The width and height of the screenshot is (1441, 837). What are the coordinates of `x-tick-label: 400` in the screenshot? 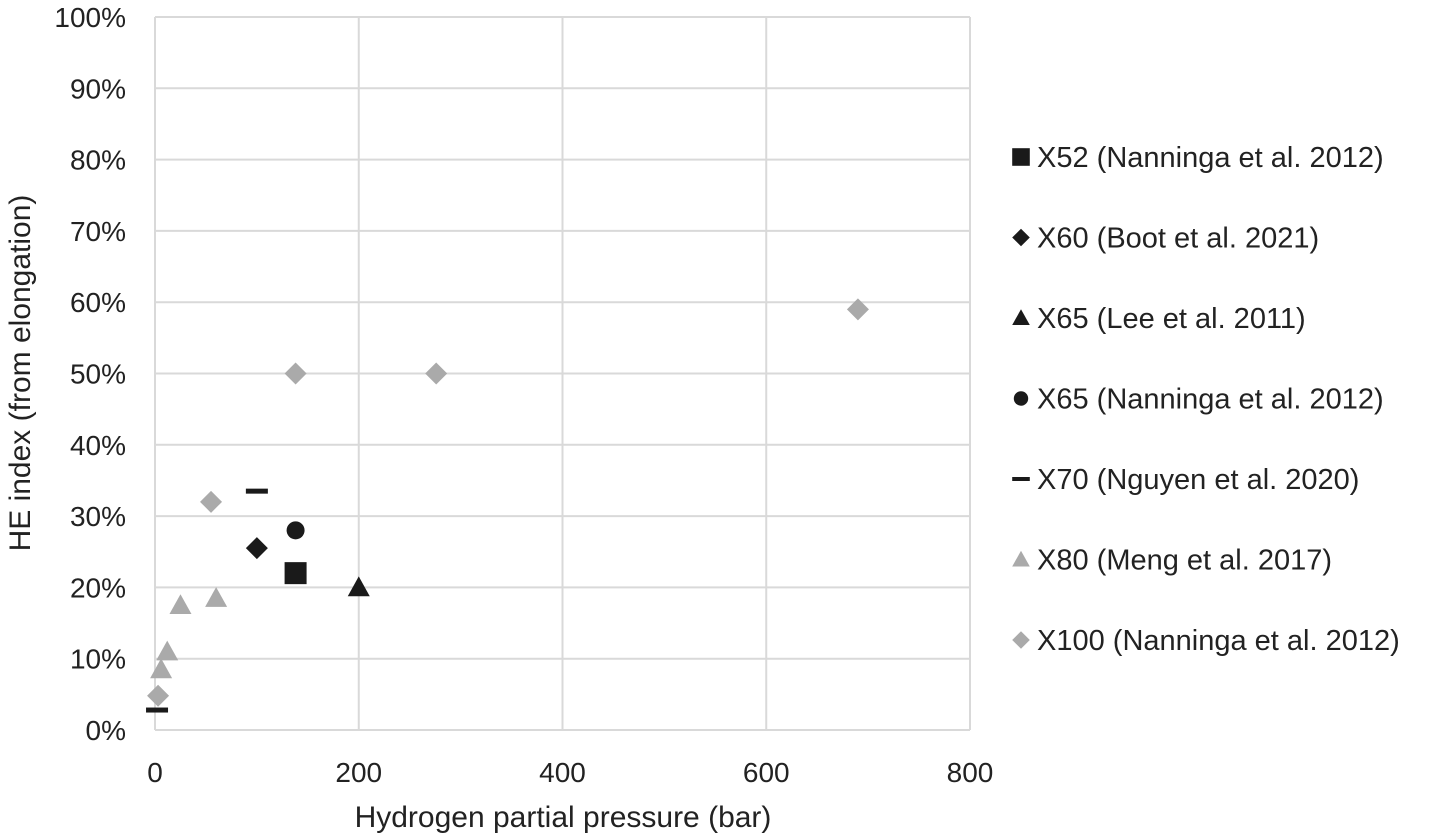 It's located at (562, 772).